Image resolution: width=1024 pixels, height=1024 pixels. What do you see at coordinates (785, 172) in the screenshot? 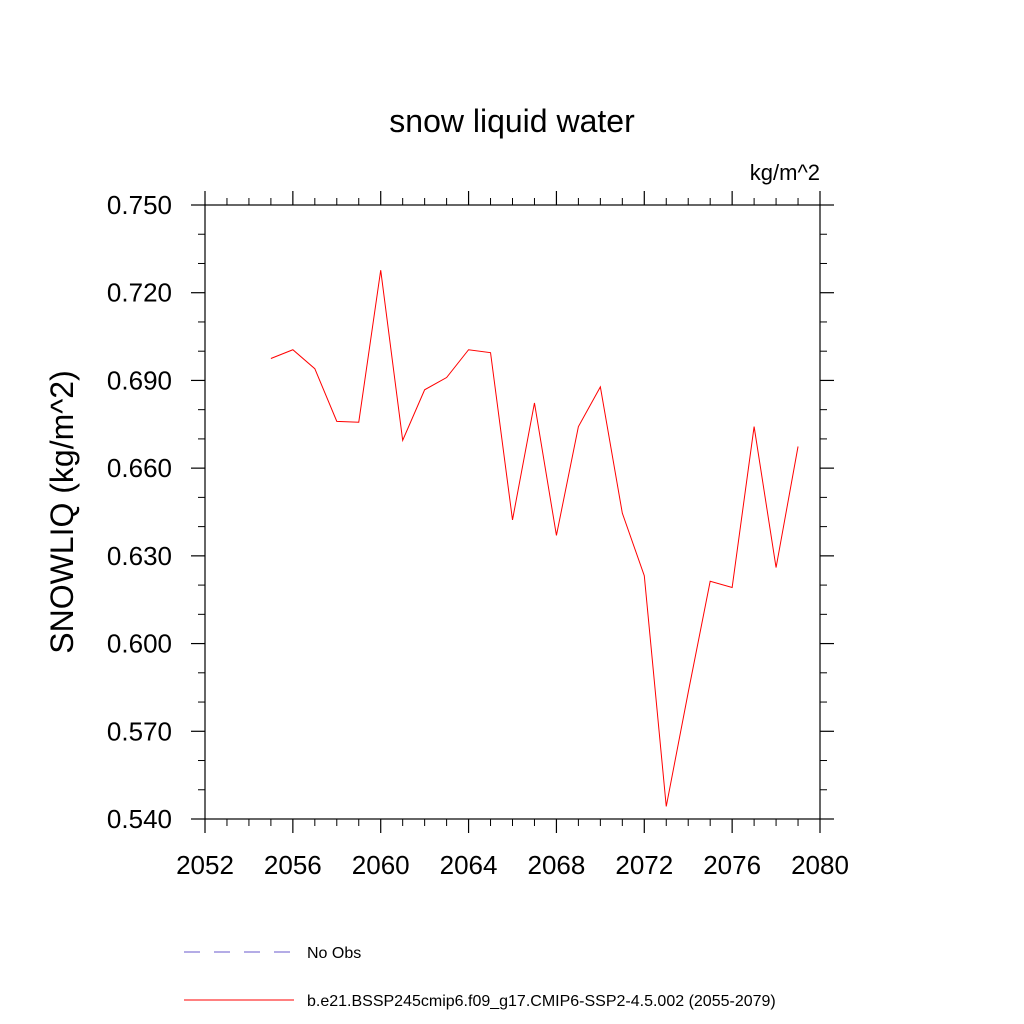
I see `units-label: kg/m^2` at bounding box center [785, 172].